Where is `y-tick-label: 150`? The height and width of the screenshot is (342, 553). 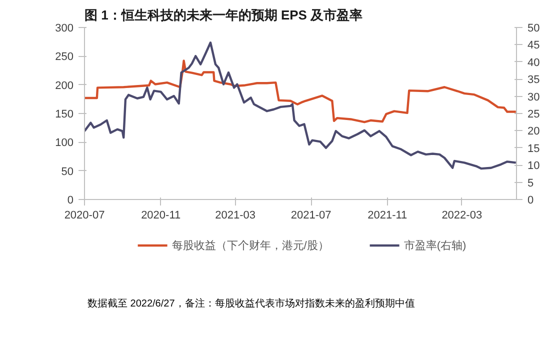 y-tick-label: 150 is located at coordinates (64, 114).